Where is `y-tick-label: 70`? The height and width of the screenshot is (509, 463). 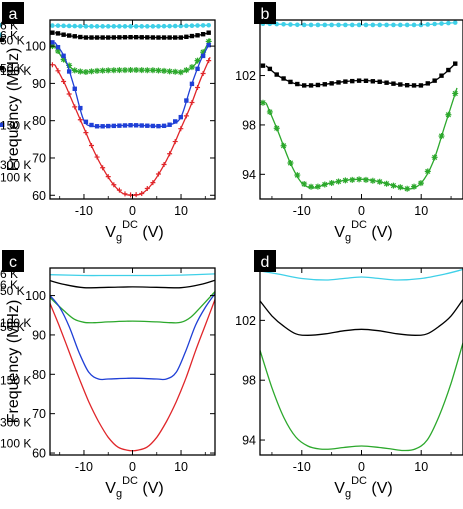
y-tick-label: 70 is located at coordinates (39, 158).